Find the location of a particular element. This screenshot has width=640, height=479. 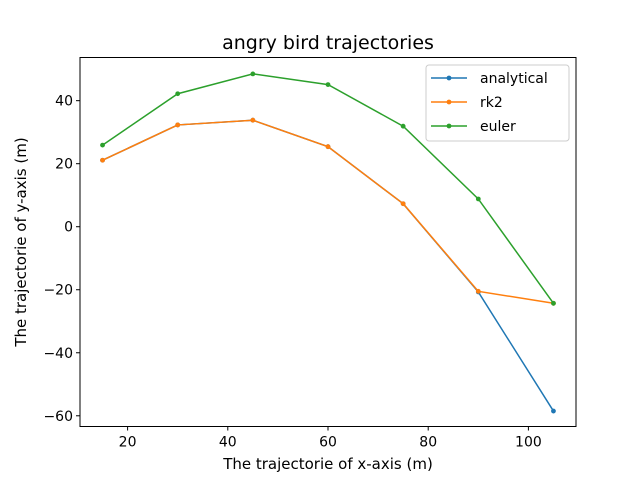

y-tick-label: 20 is located at coordinates (64, 165).